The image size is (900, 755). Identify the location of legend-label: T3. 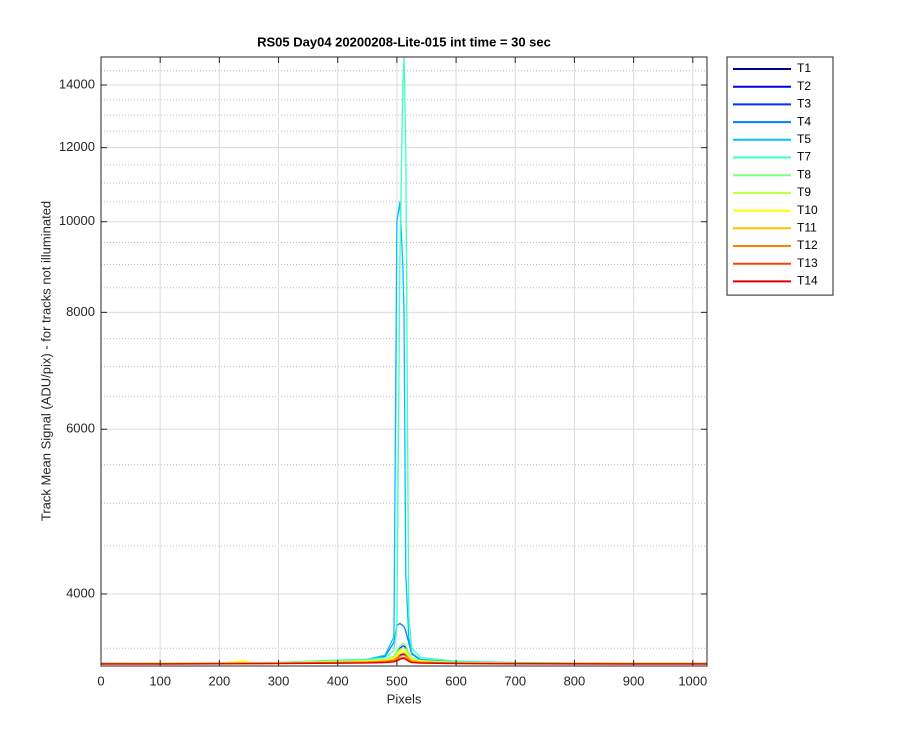
(804, 104).